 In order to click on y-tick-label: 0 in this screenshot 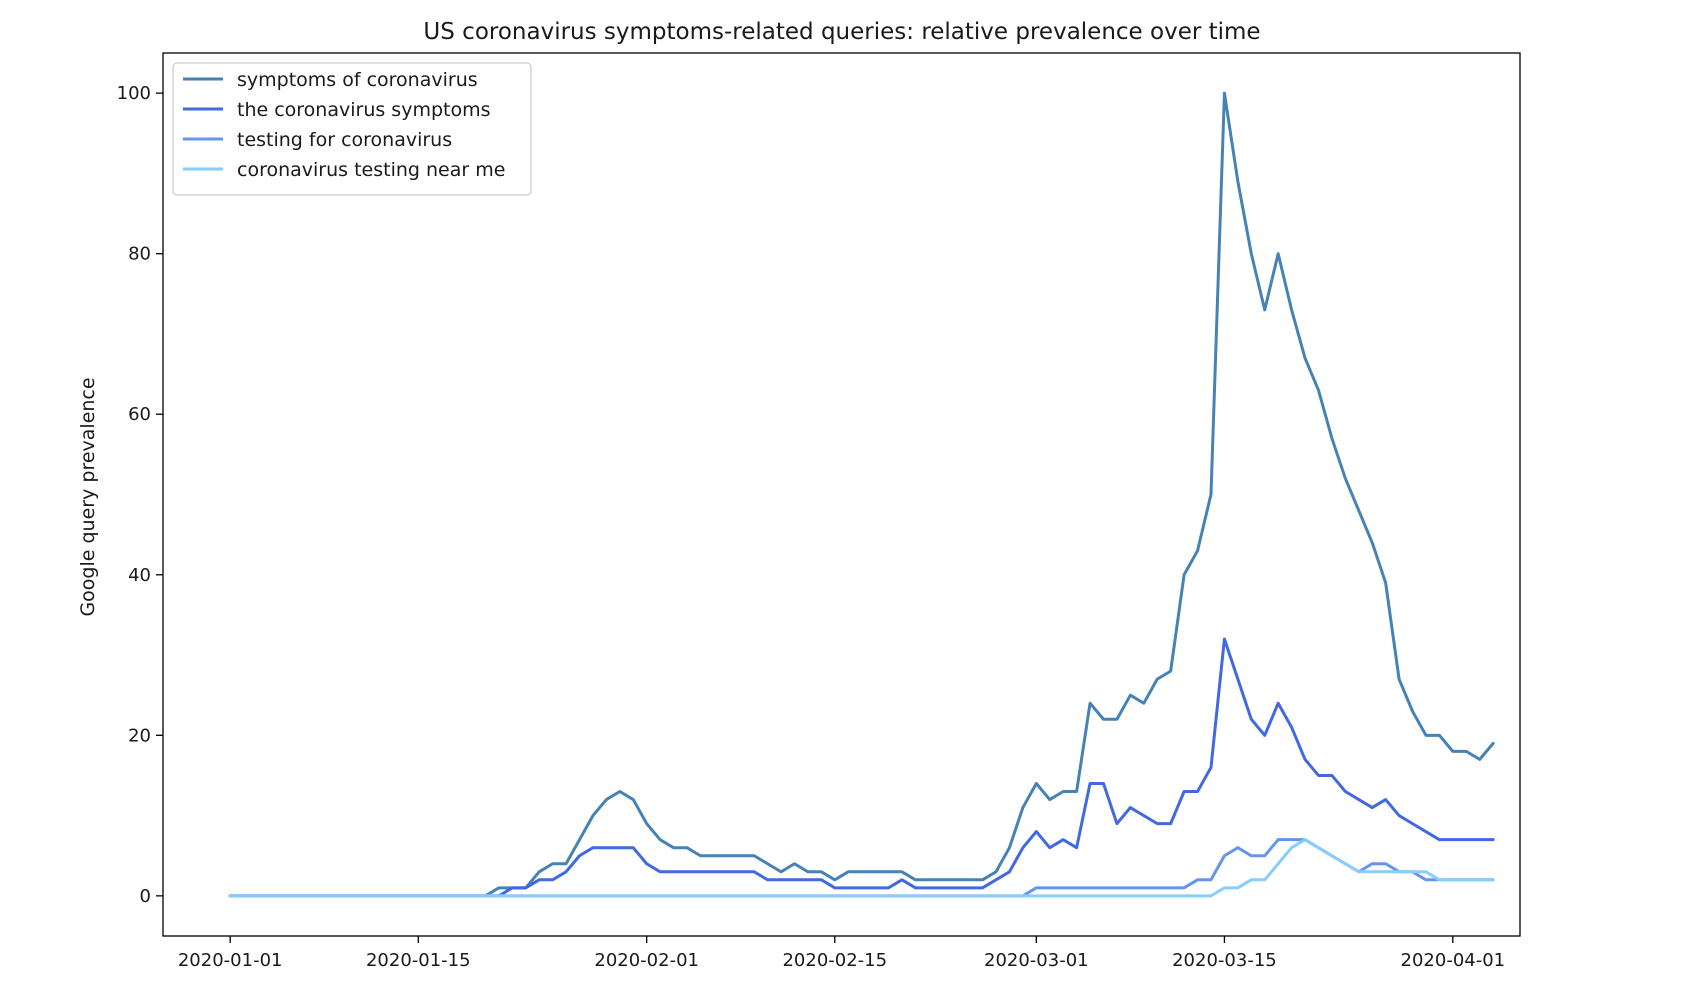, I will do `click(145, 896)`.